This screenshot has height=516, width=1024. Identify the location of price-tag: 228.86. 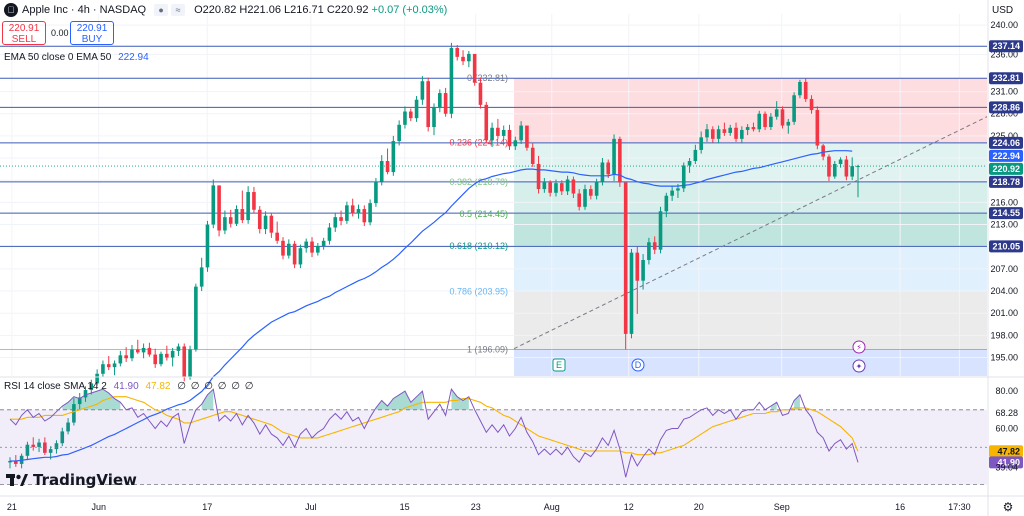
(1006, 107).